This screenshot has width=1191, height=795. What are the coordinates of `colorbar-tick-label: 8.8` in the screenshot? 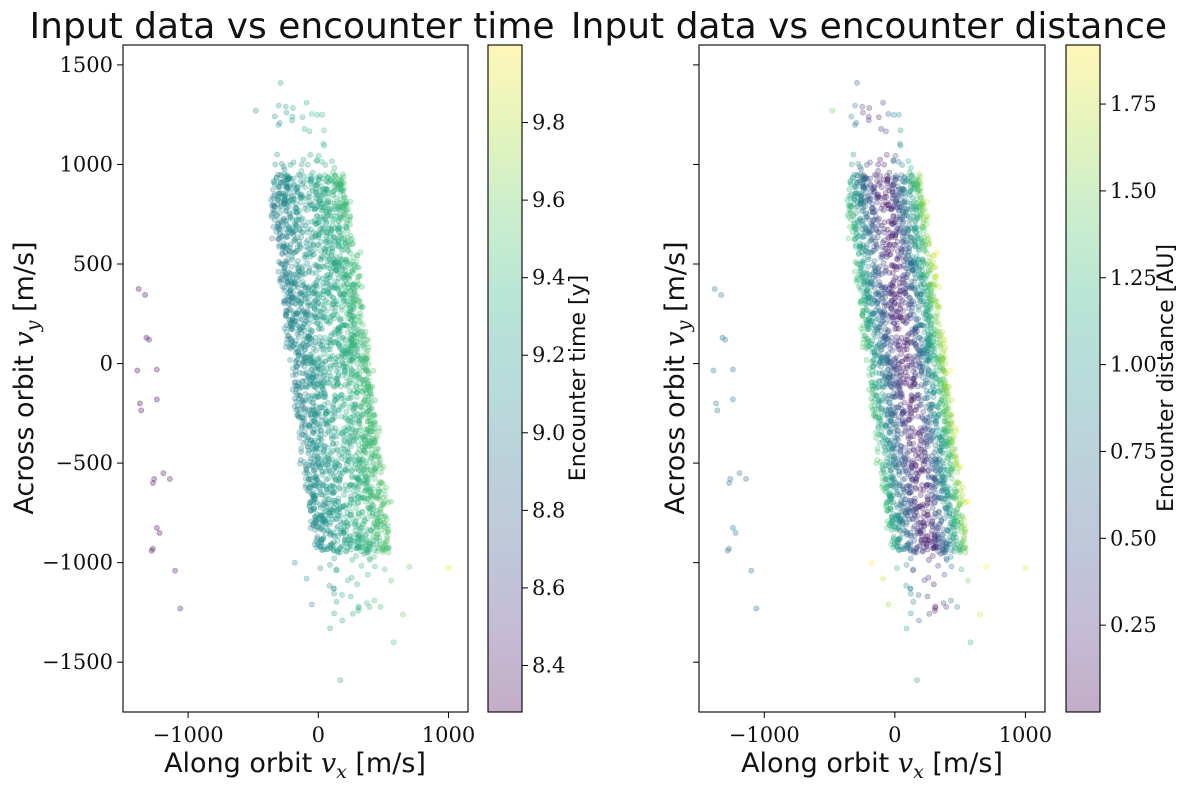 It's located at (548, 510).